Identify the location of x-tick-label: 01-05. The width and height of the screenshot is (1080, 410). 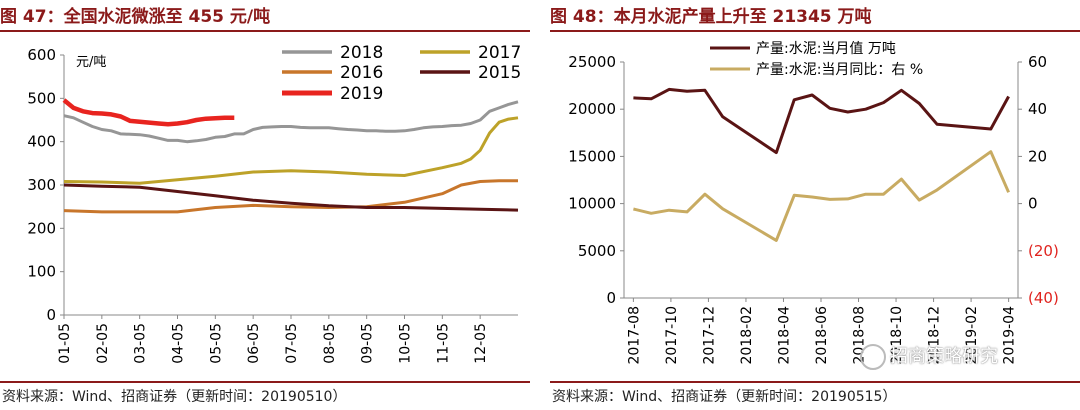
(65, 343).